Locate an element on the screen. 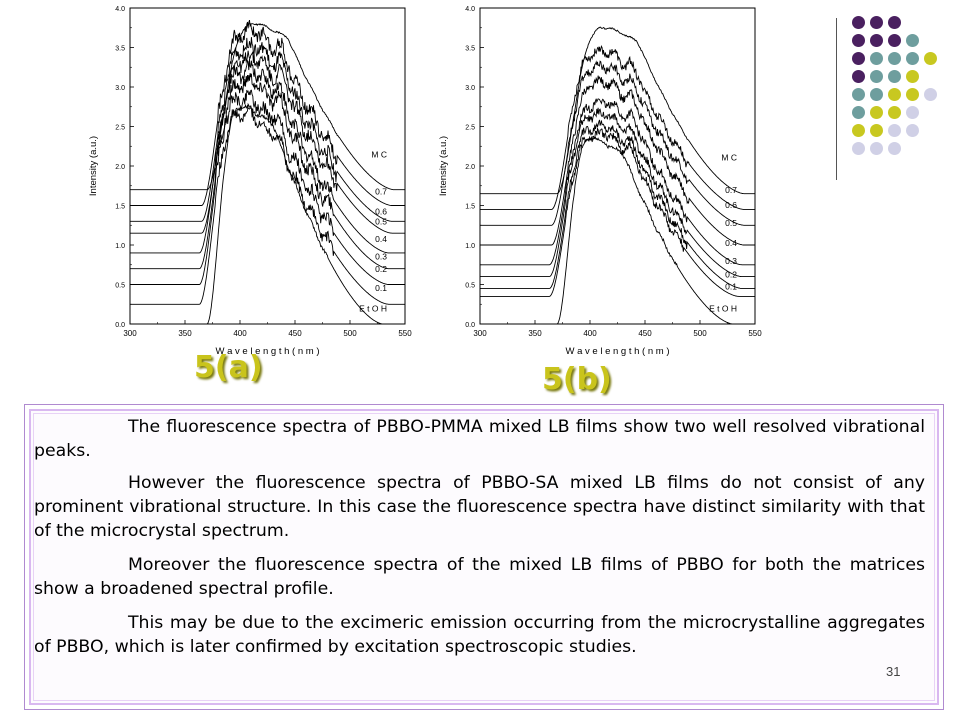  x-tick-label: 300 is located at coordinates (130, 333).